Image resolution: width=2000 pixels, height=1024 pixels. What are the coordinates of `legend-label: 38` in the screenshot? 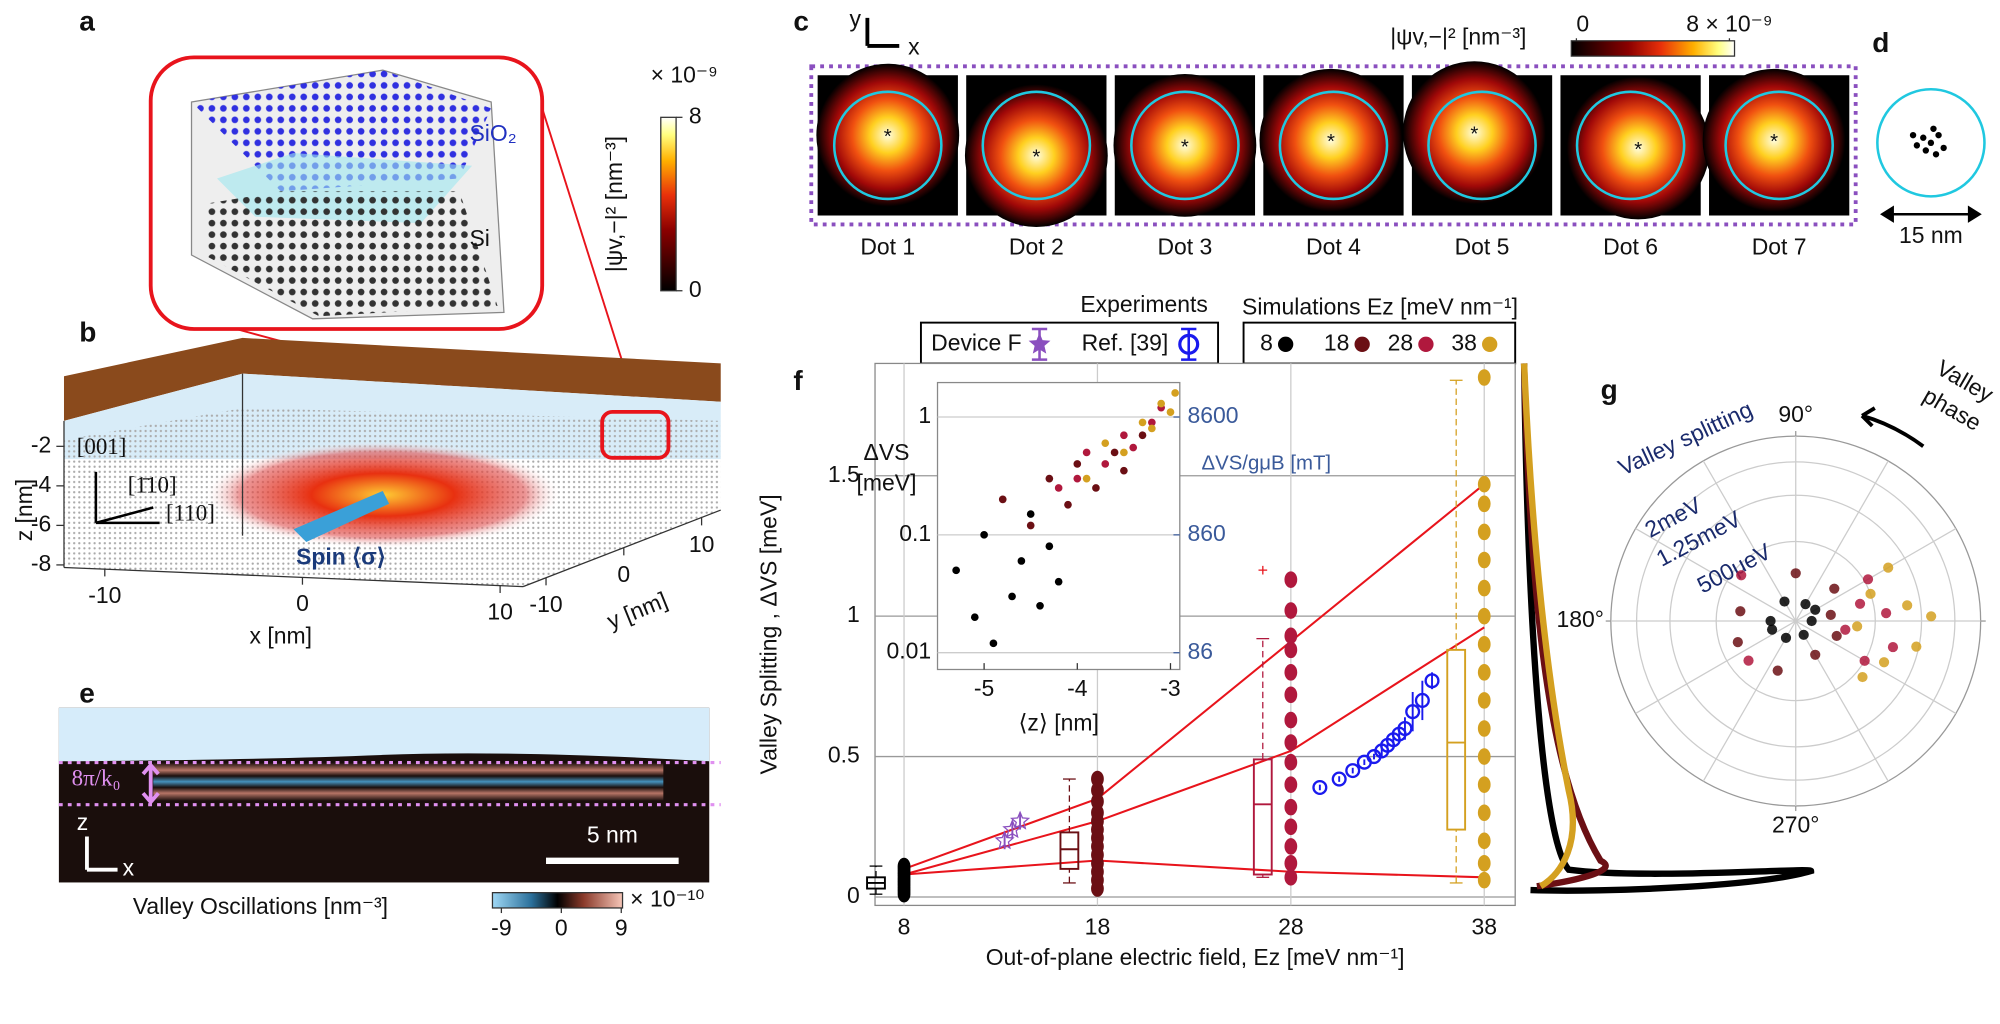 It's located at (1464, 342).